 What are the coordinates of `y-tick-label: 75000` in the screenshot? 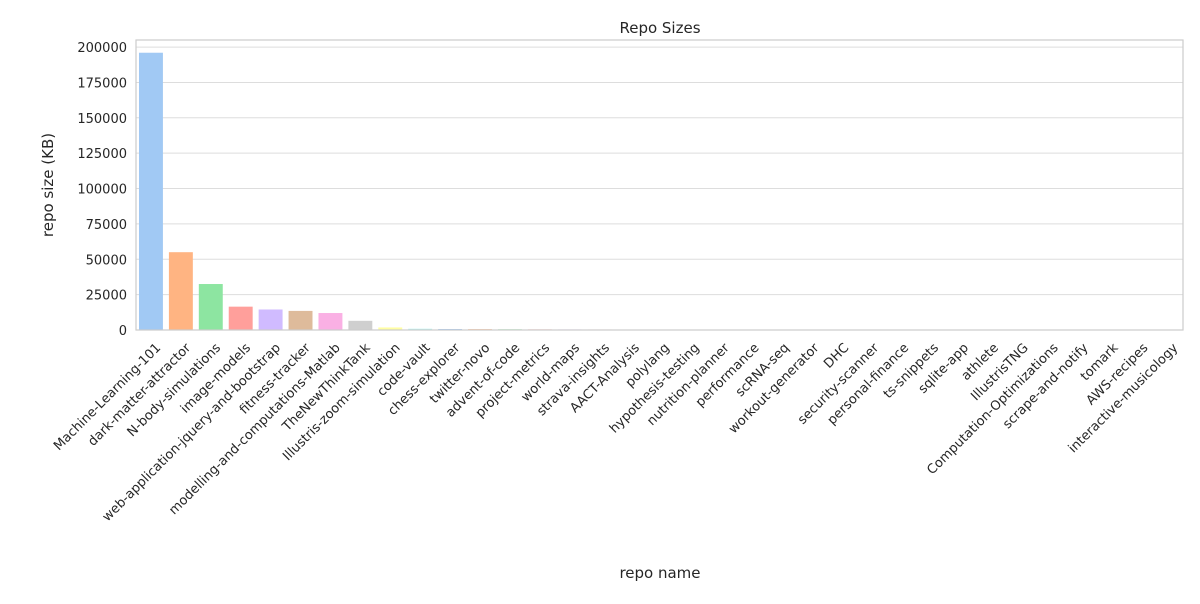 It's located at (106, 225).